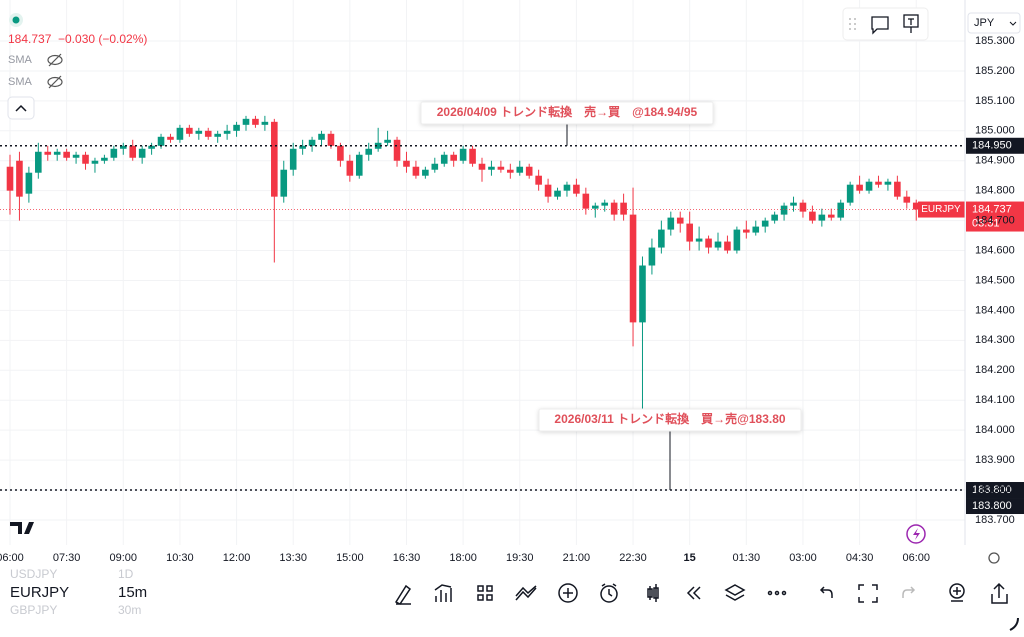 The width and height of the screenshot is (1024, 637). I want to click on y-tick-label: 184.500, so click(995, 280).